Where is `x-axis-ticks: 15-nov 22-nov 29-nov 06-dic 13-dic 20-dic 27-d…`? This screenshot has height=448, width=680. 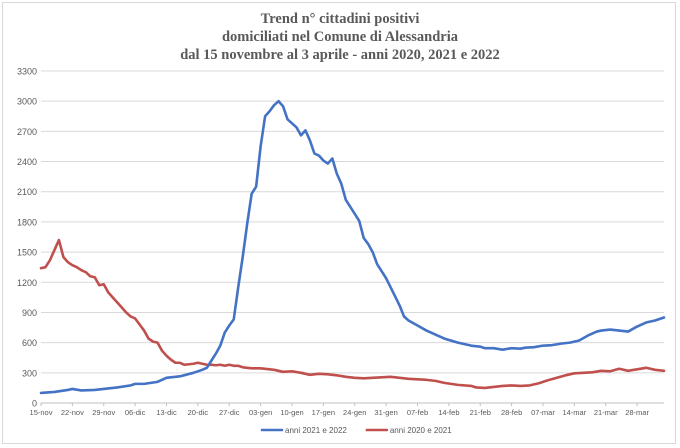 x-axis-ticks: 15-nov 22-nov 29-nov 06-dic 13-dic 20-dic 27-d… is located at coordinates (339, 410).